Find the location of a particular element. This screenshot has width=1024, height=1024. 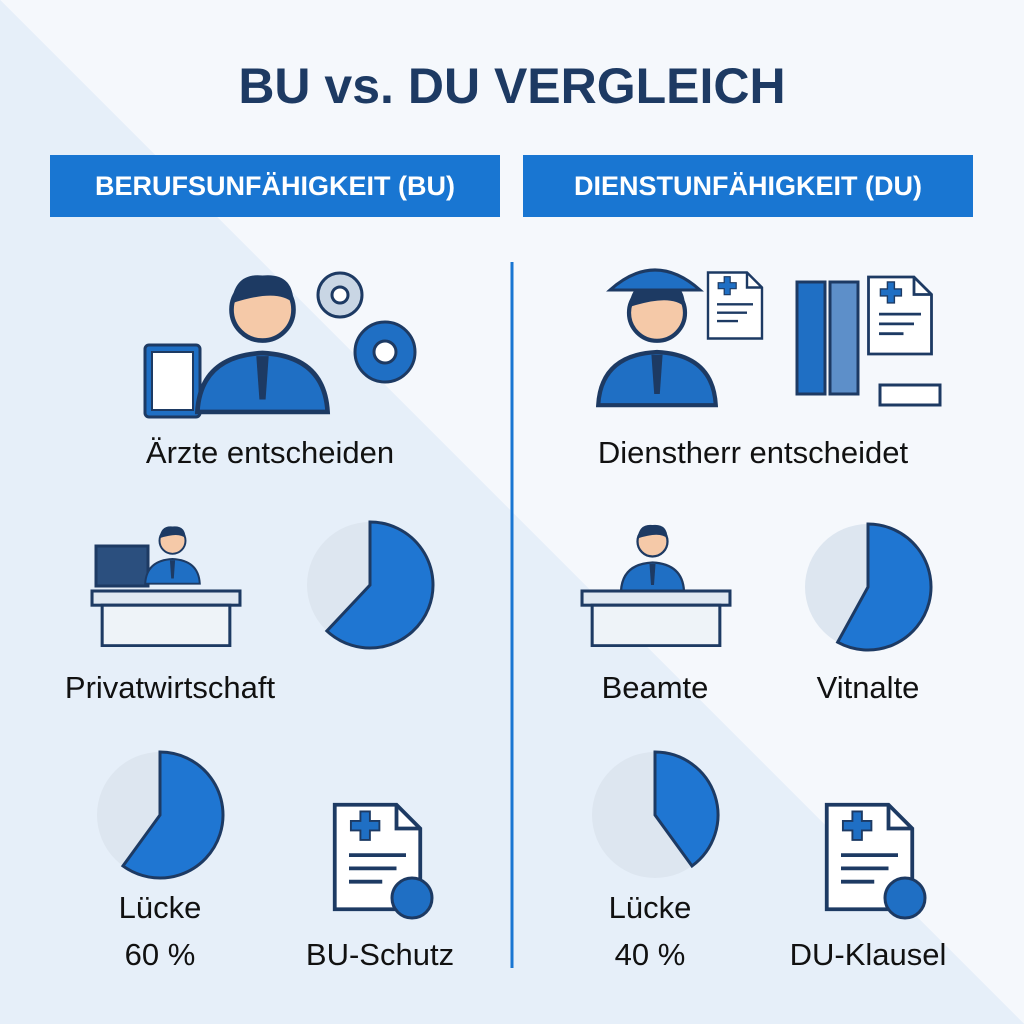

pie-caption: Vitnalte is located at coordinates (868, 687).